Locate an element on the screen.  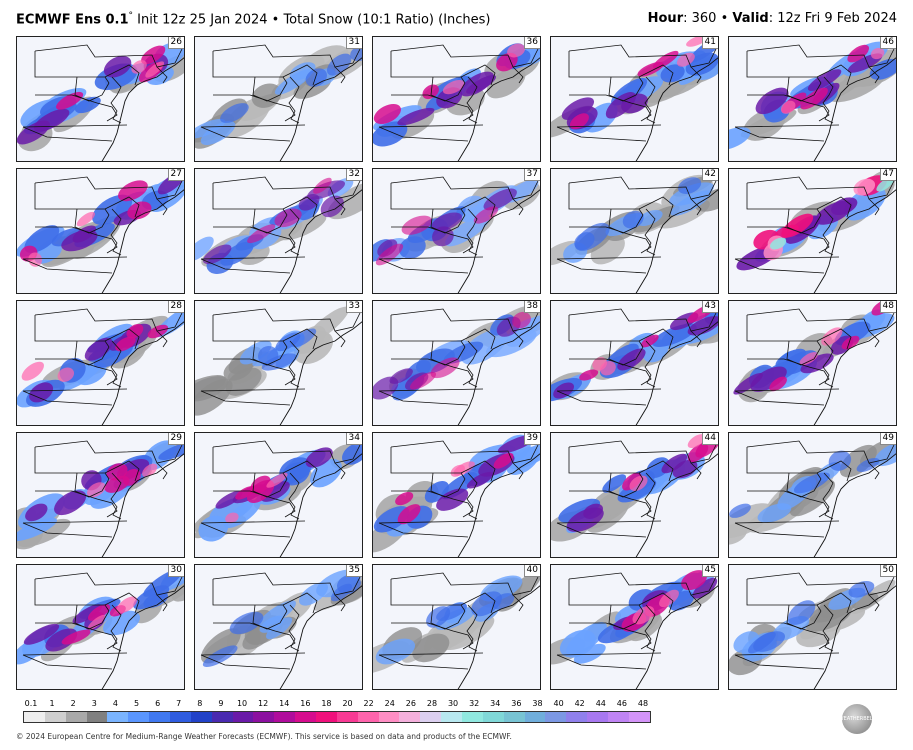
ensemble-member-panel: 43 is located at coordinates (634, 363).